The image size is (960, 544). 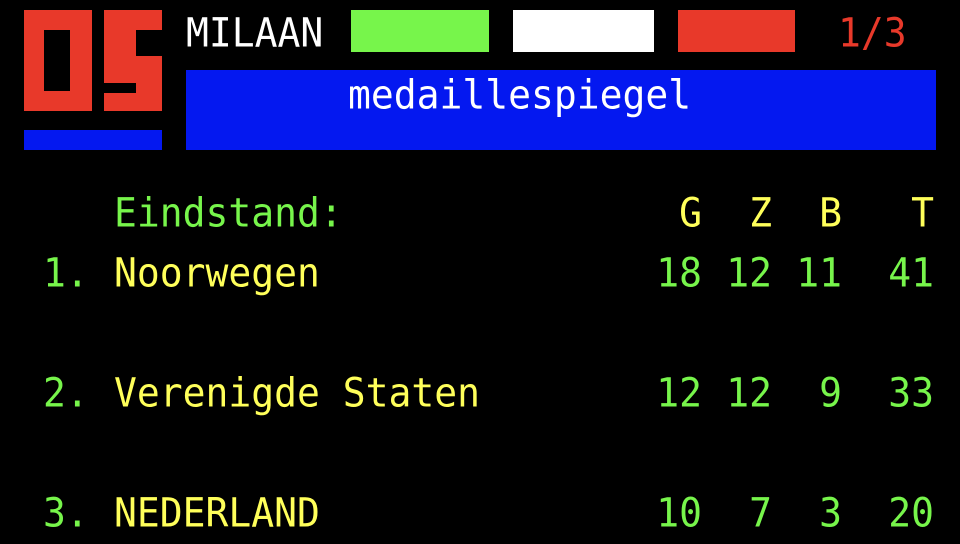 What do you see at coordinates (760, 213) in the screenshot?
I see `col-silver: Z` at bounding box center [760, 213].